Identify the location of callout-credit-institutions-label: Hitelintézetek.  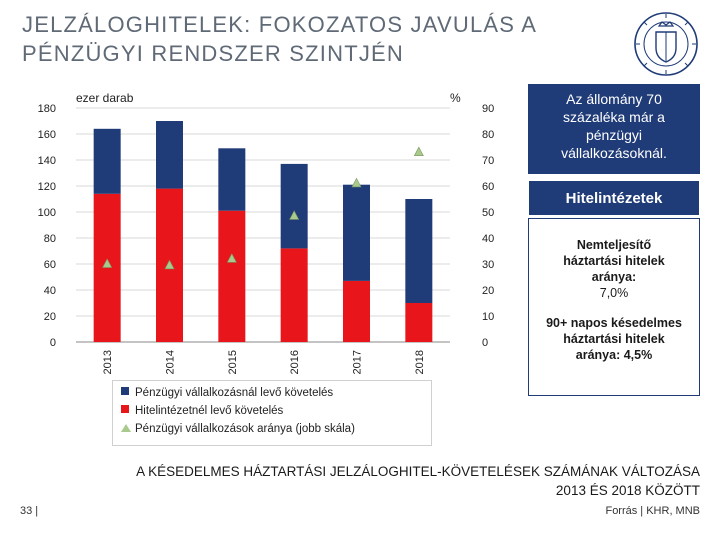
(614, 198).